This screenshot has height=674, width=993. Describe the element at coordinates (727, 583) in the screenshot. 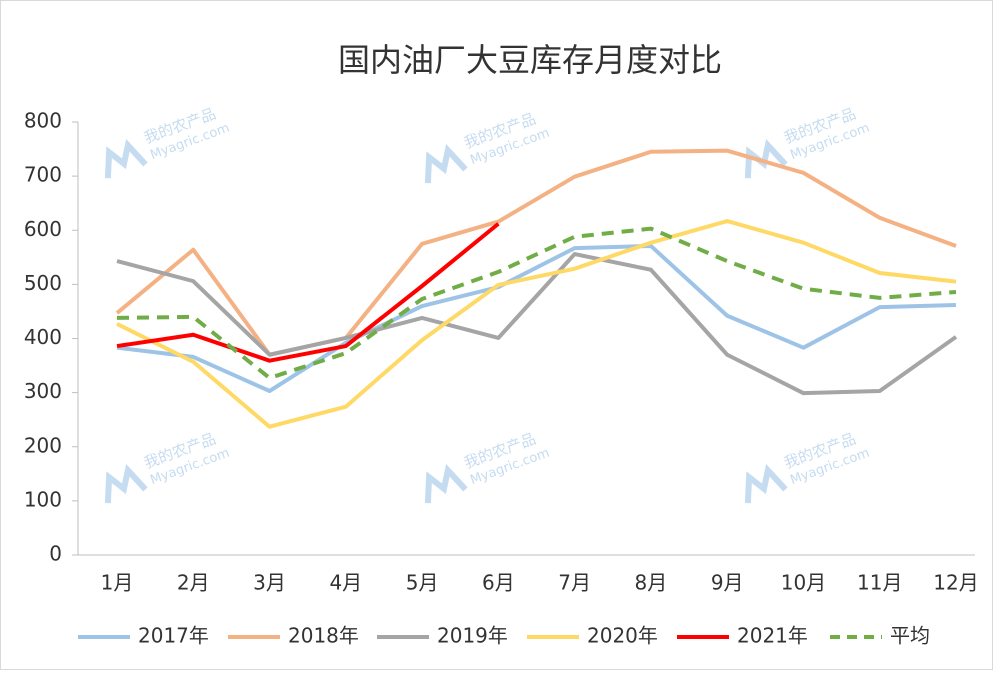

I see `x-tick-label: 9月` at that location.